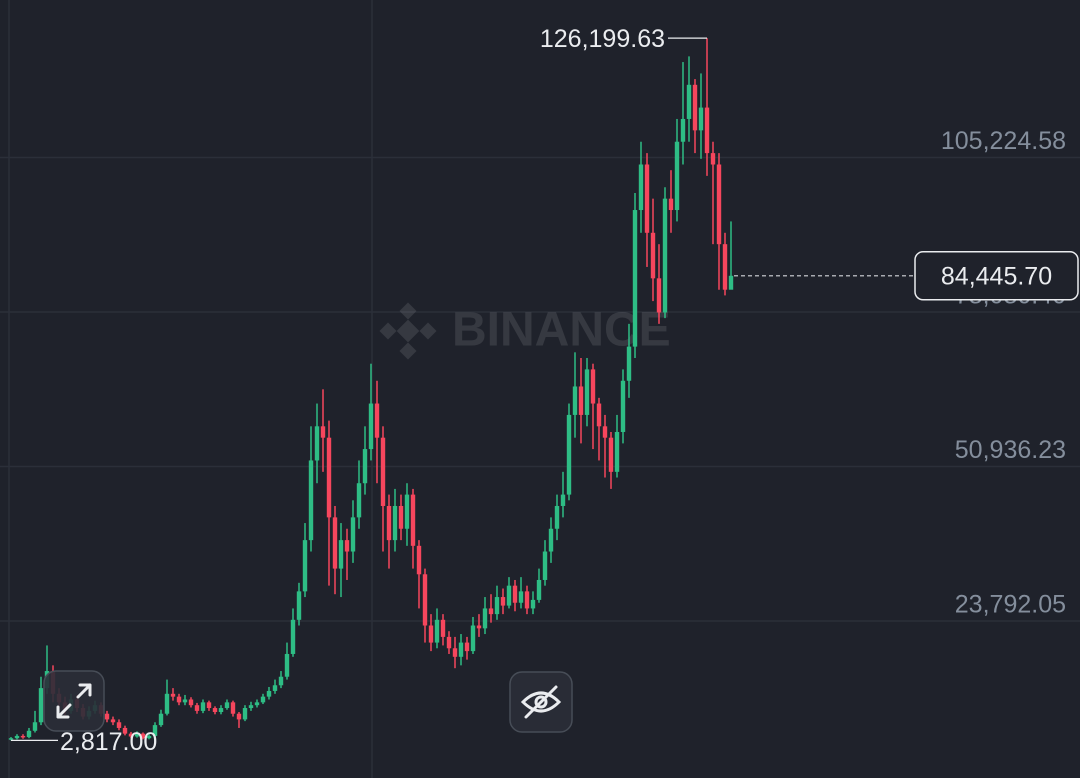 Image resolution: width=1080 pixels, height=778 pixels. Describe the element at coordinates (561, 330) in the screenshot. I see `watermark-text: BINANCE` at that location.